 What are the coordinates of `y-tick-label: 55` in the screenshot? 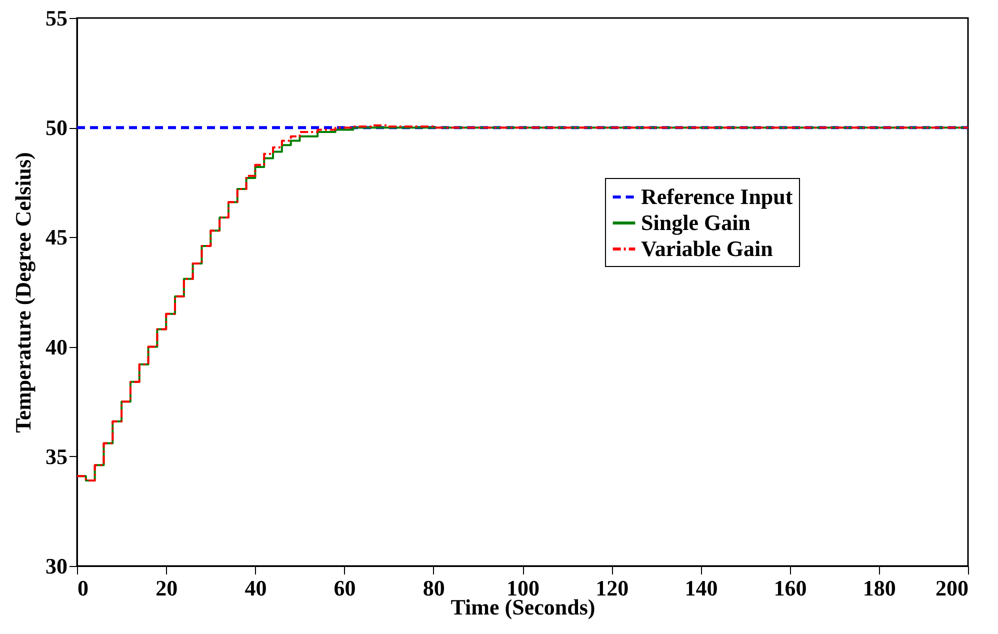 It's located at (57, 18).